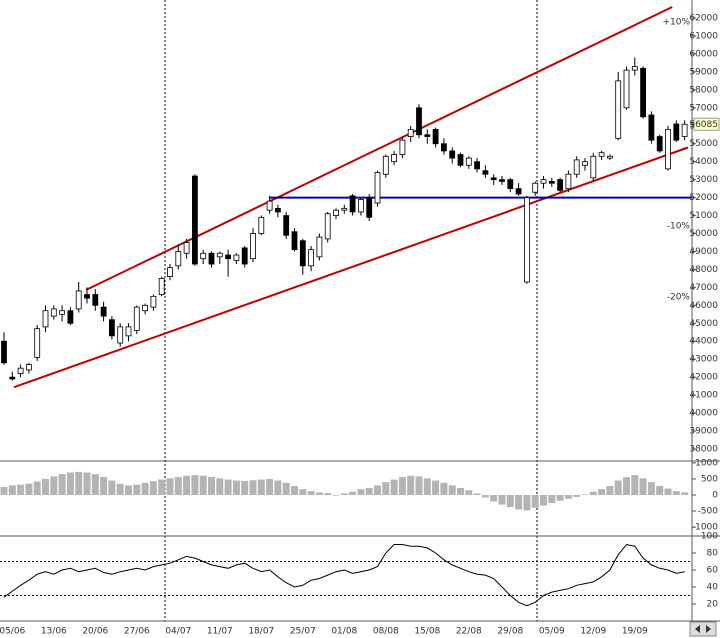 The height and width of the screenshot is (638, 720). I want to click on y-tick-label: 62000, so click(703, 19).